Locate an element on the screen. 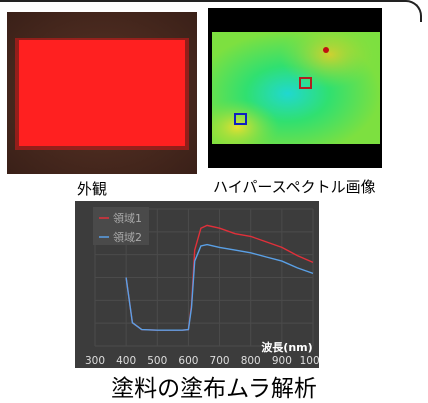  x-tick-label-600: 600 is located at coordinates (188, 361).